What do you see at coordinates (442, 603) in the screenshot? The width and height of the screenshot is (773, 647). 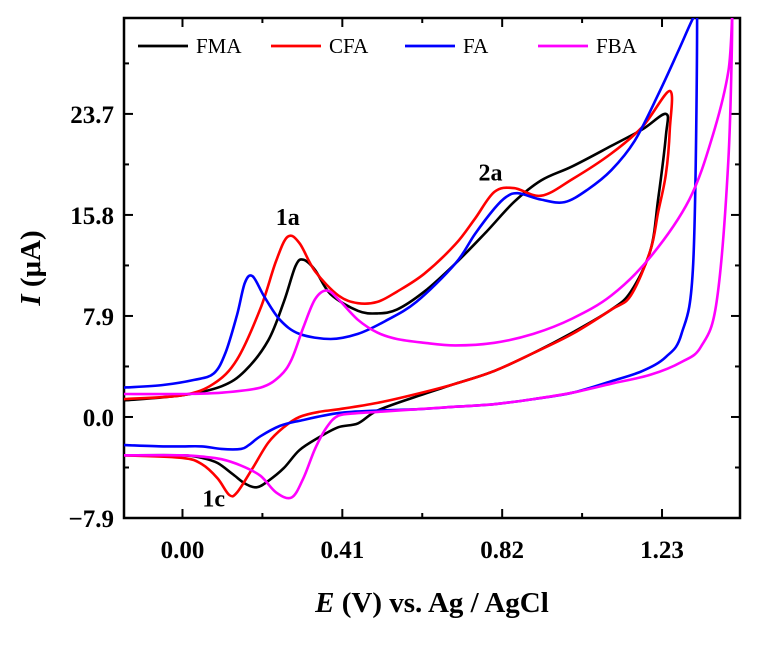 I see `x-axis-text: (V) vs. Ag / AgCl` at bounding box center [442, 603].